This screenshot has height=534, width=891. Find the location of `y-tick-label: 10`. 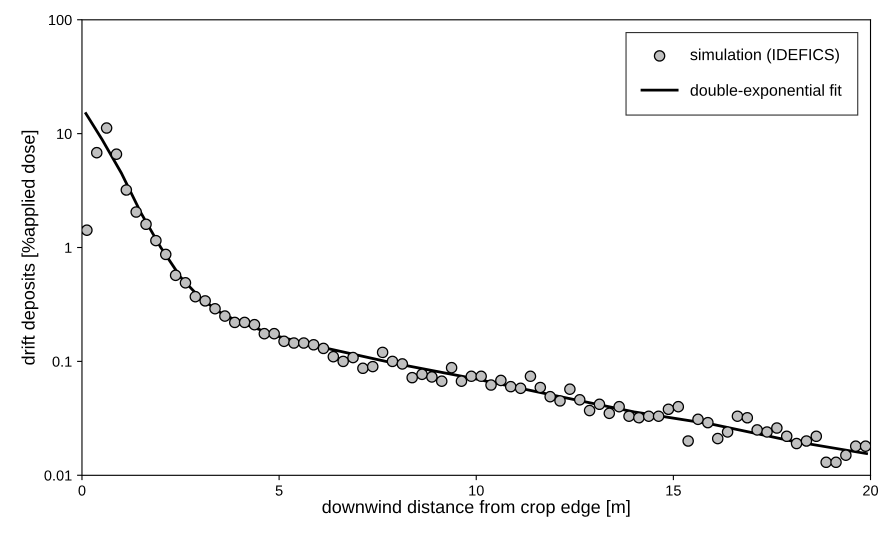

y-tick-label: 10 is located at coordinates (64, 134).